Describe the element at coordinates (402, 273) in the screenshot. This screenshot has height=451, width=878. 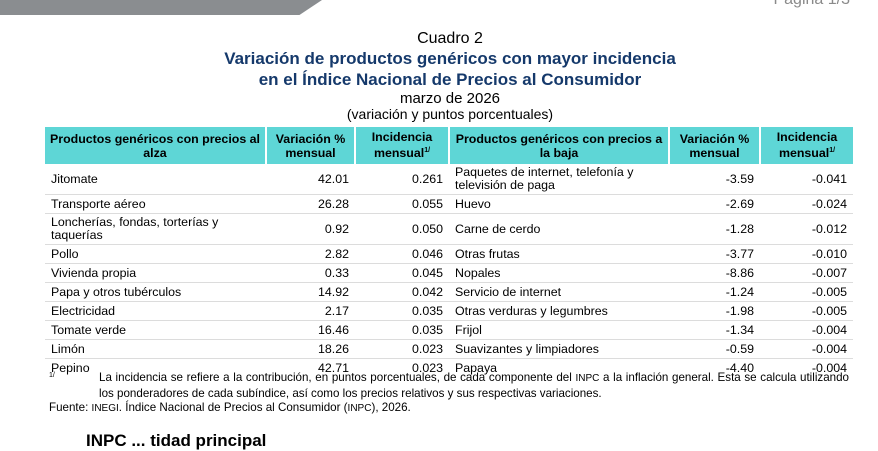
I see `up-incidence-cell: 0.045` at that location.